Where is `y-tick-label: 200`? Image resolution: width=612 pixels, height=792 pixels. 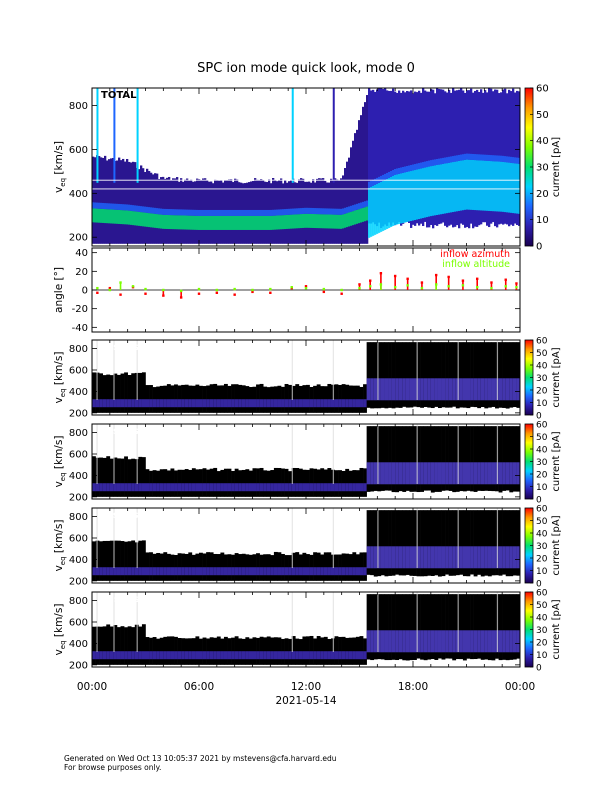
y-tick-label: 200 is located at coordinates (78, 581).